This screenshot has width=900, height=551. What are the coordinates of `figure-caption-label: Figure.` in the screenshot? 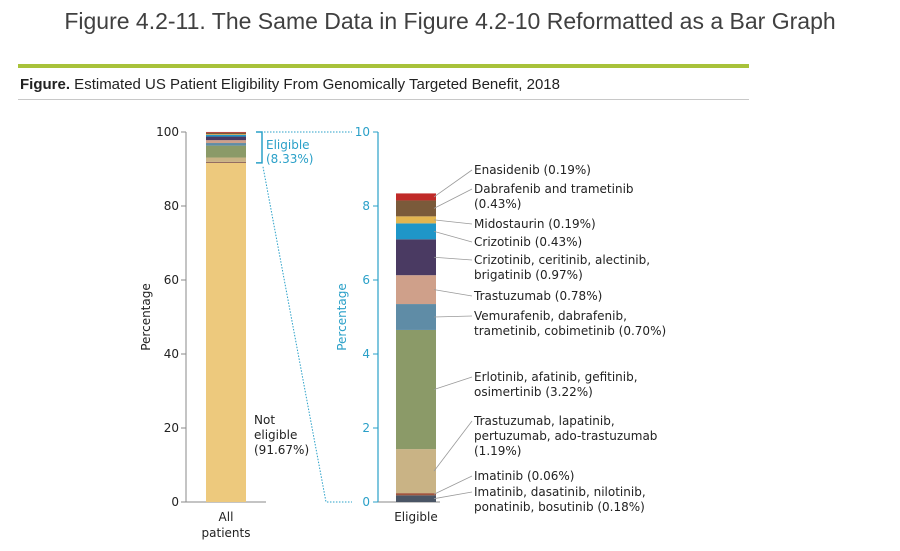 It's located at (45, 84).